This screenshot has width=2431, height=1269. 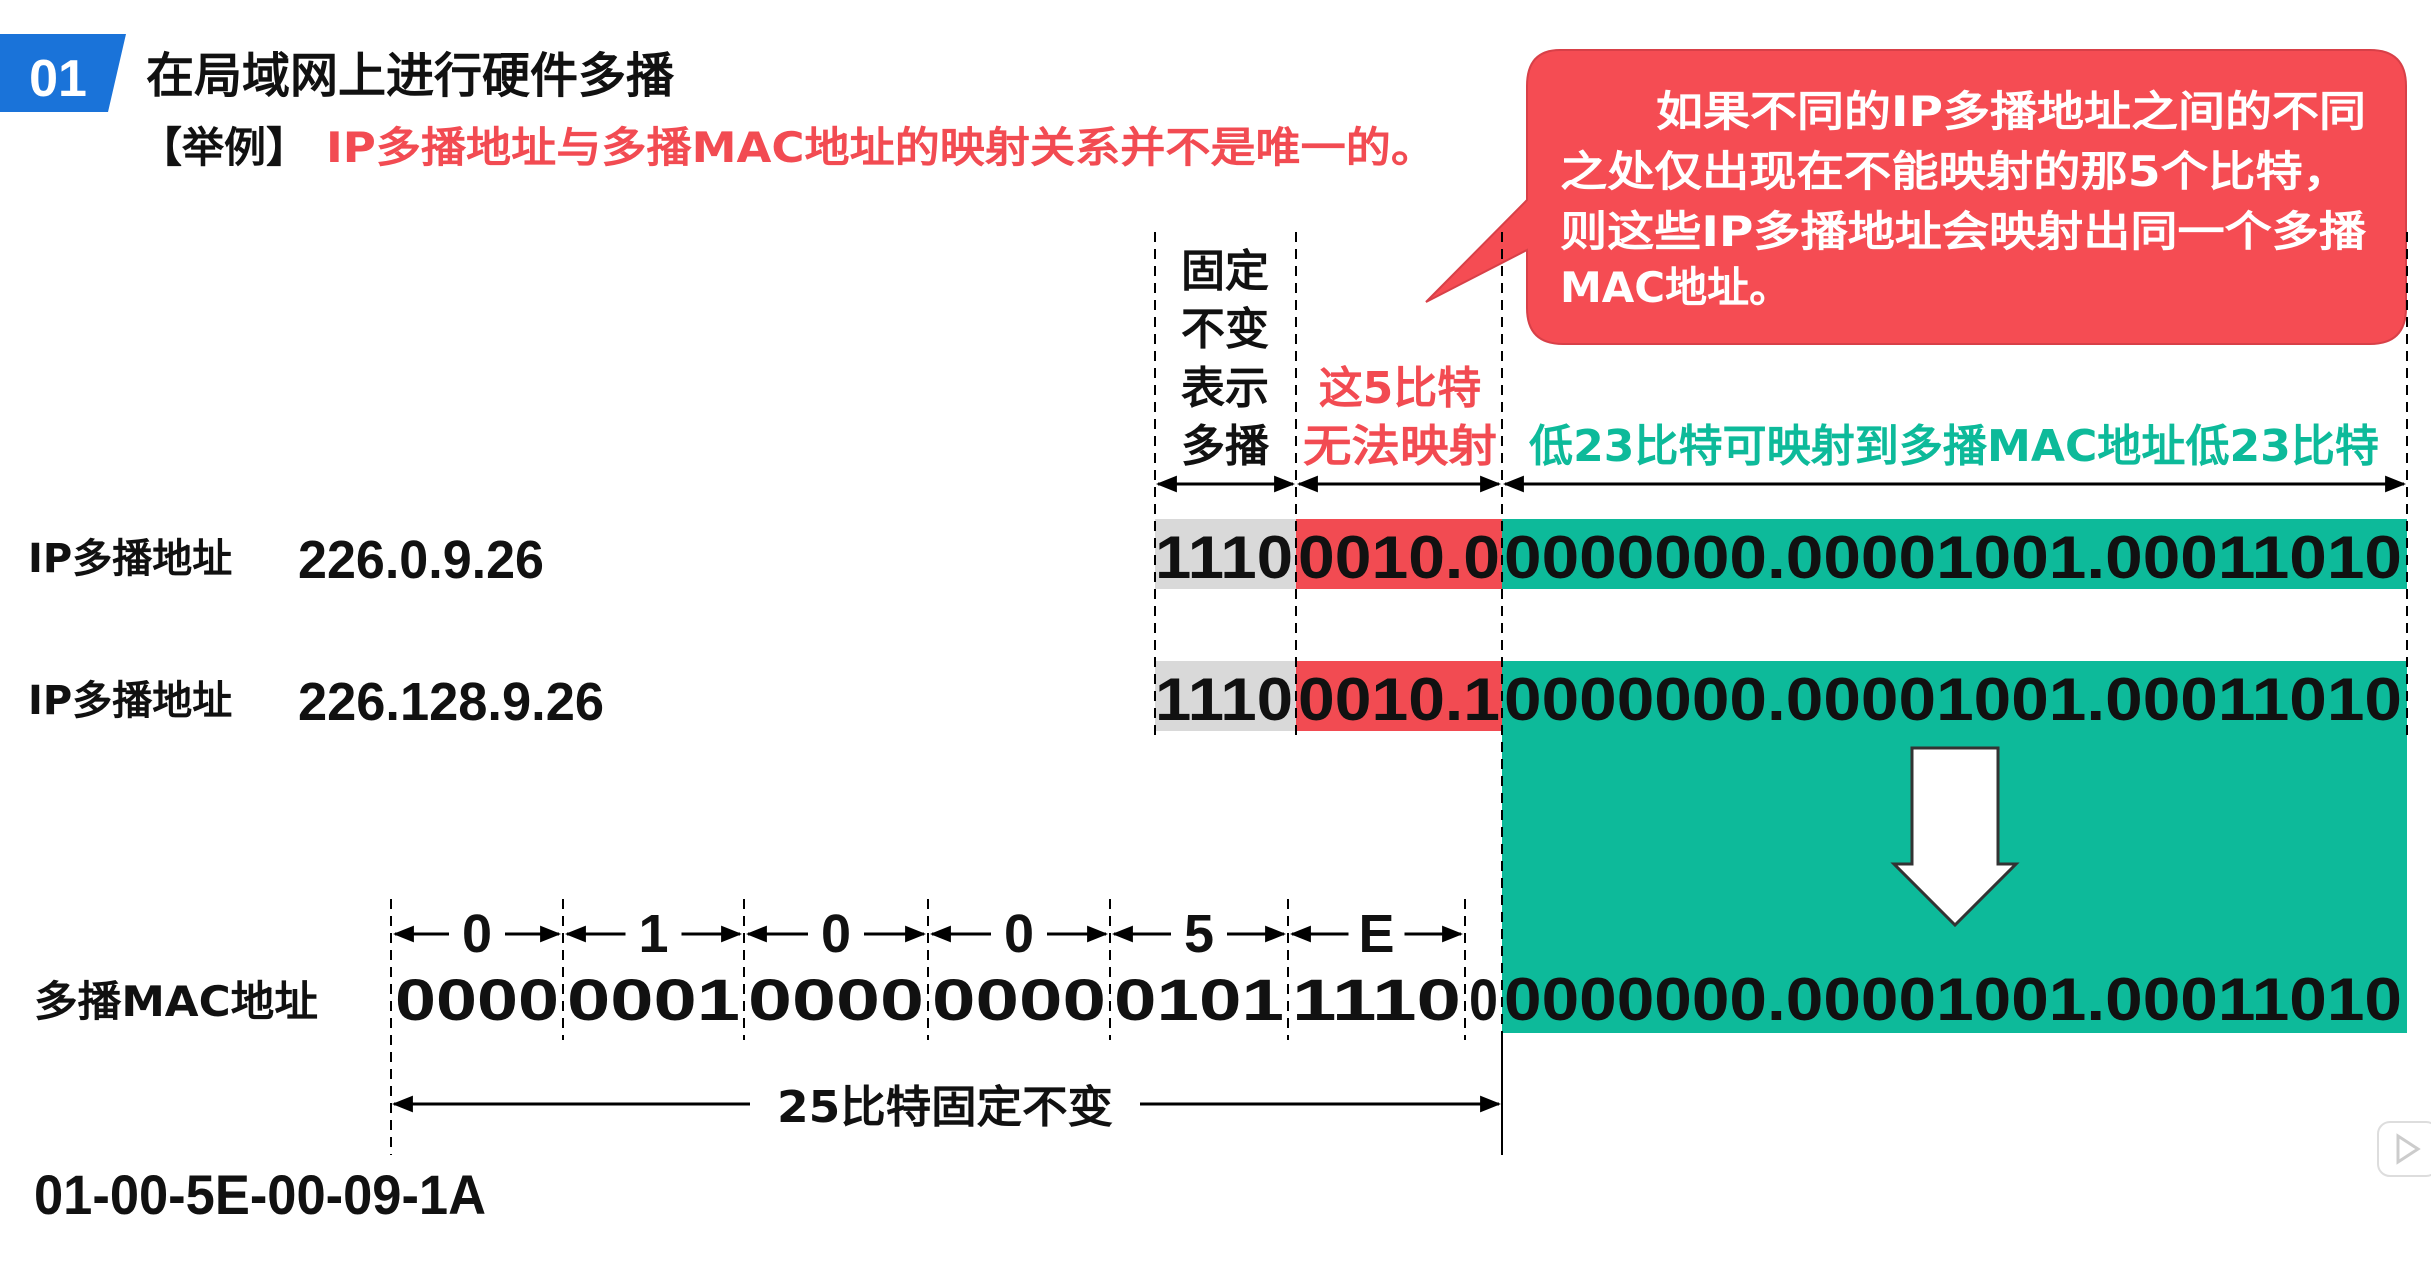 I want to click on mac-result-address: 01-00-5E-00-09-1A, so click(x=260, y=1194).